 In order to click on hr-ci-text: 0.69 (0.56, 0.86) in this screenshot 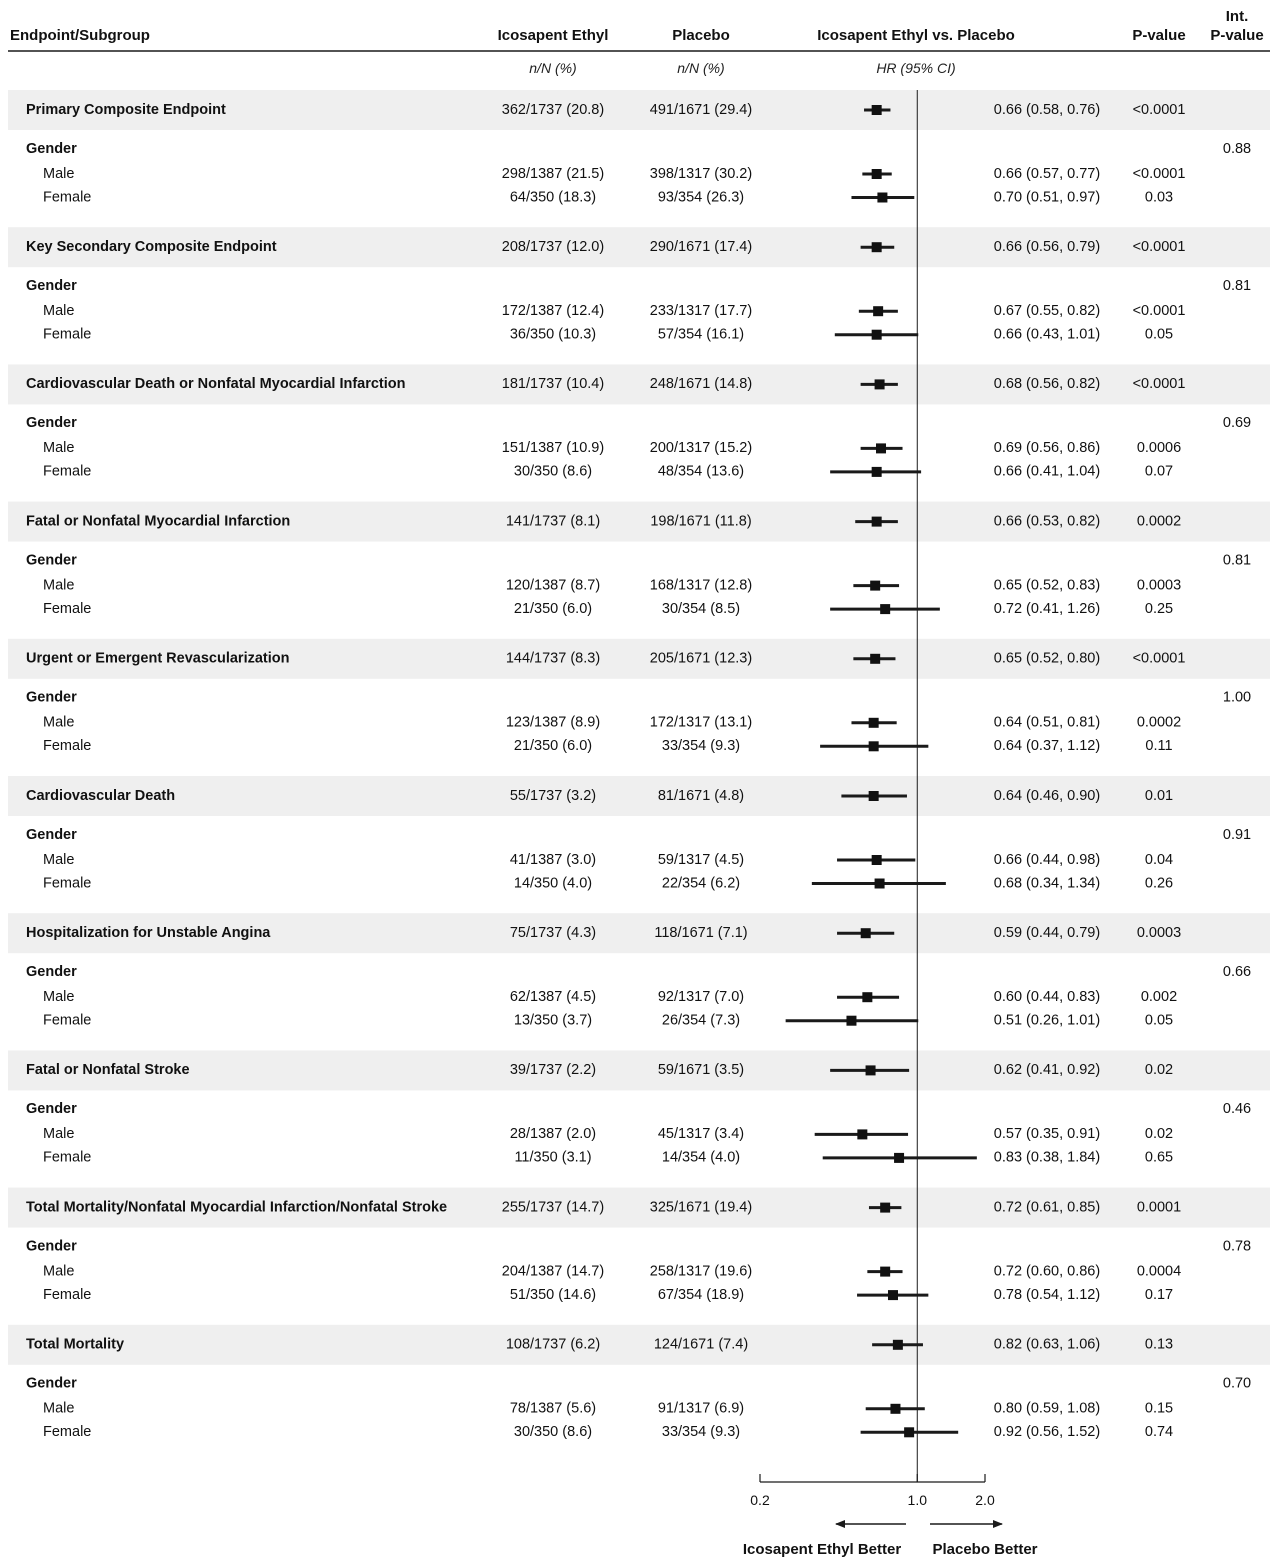, I will do `click(1047, 448)`.